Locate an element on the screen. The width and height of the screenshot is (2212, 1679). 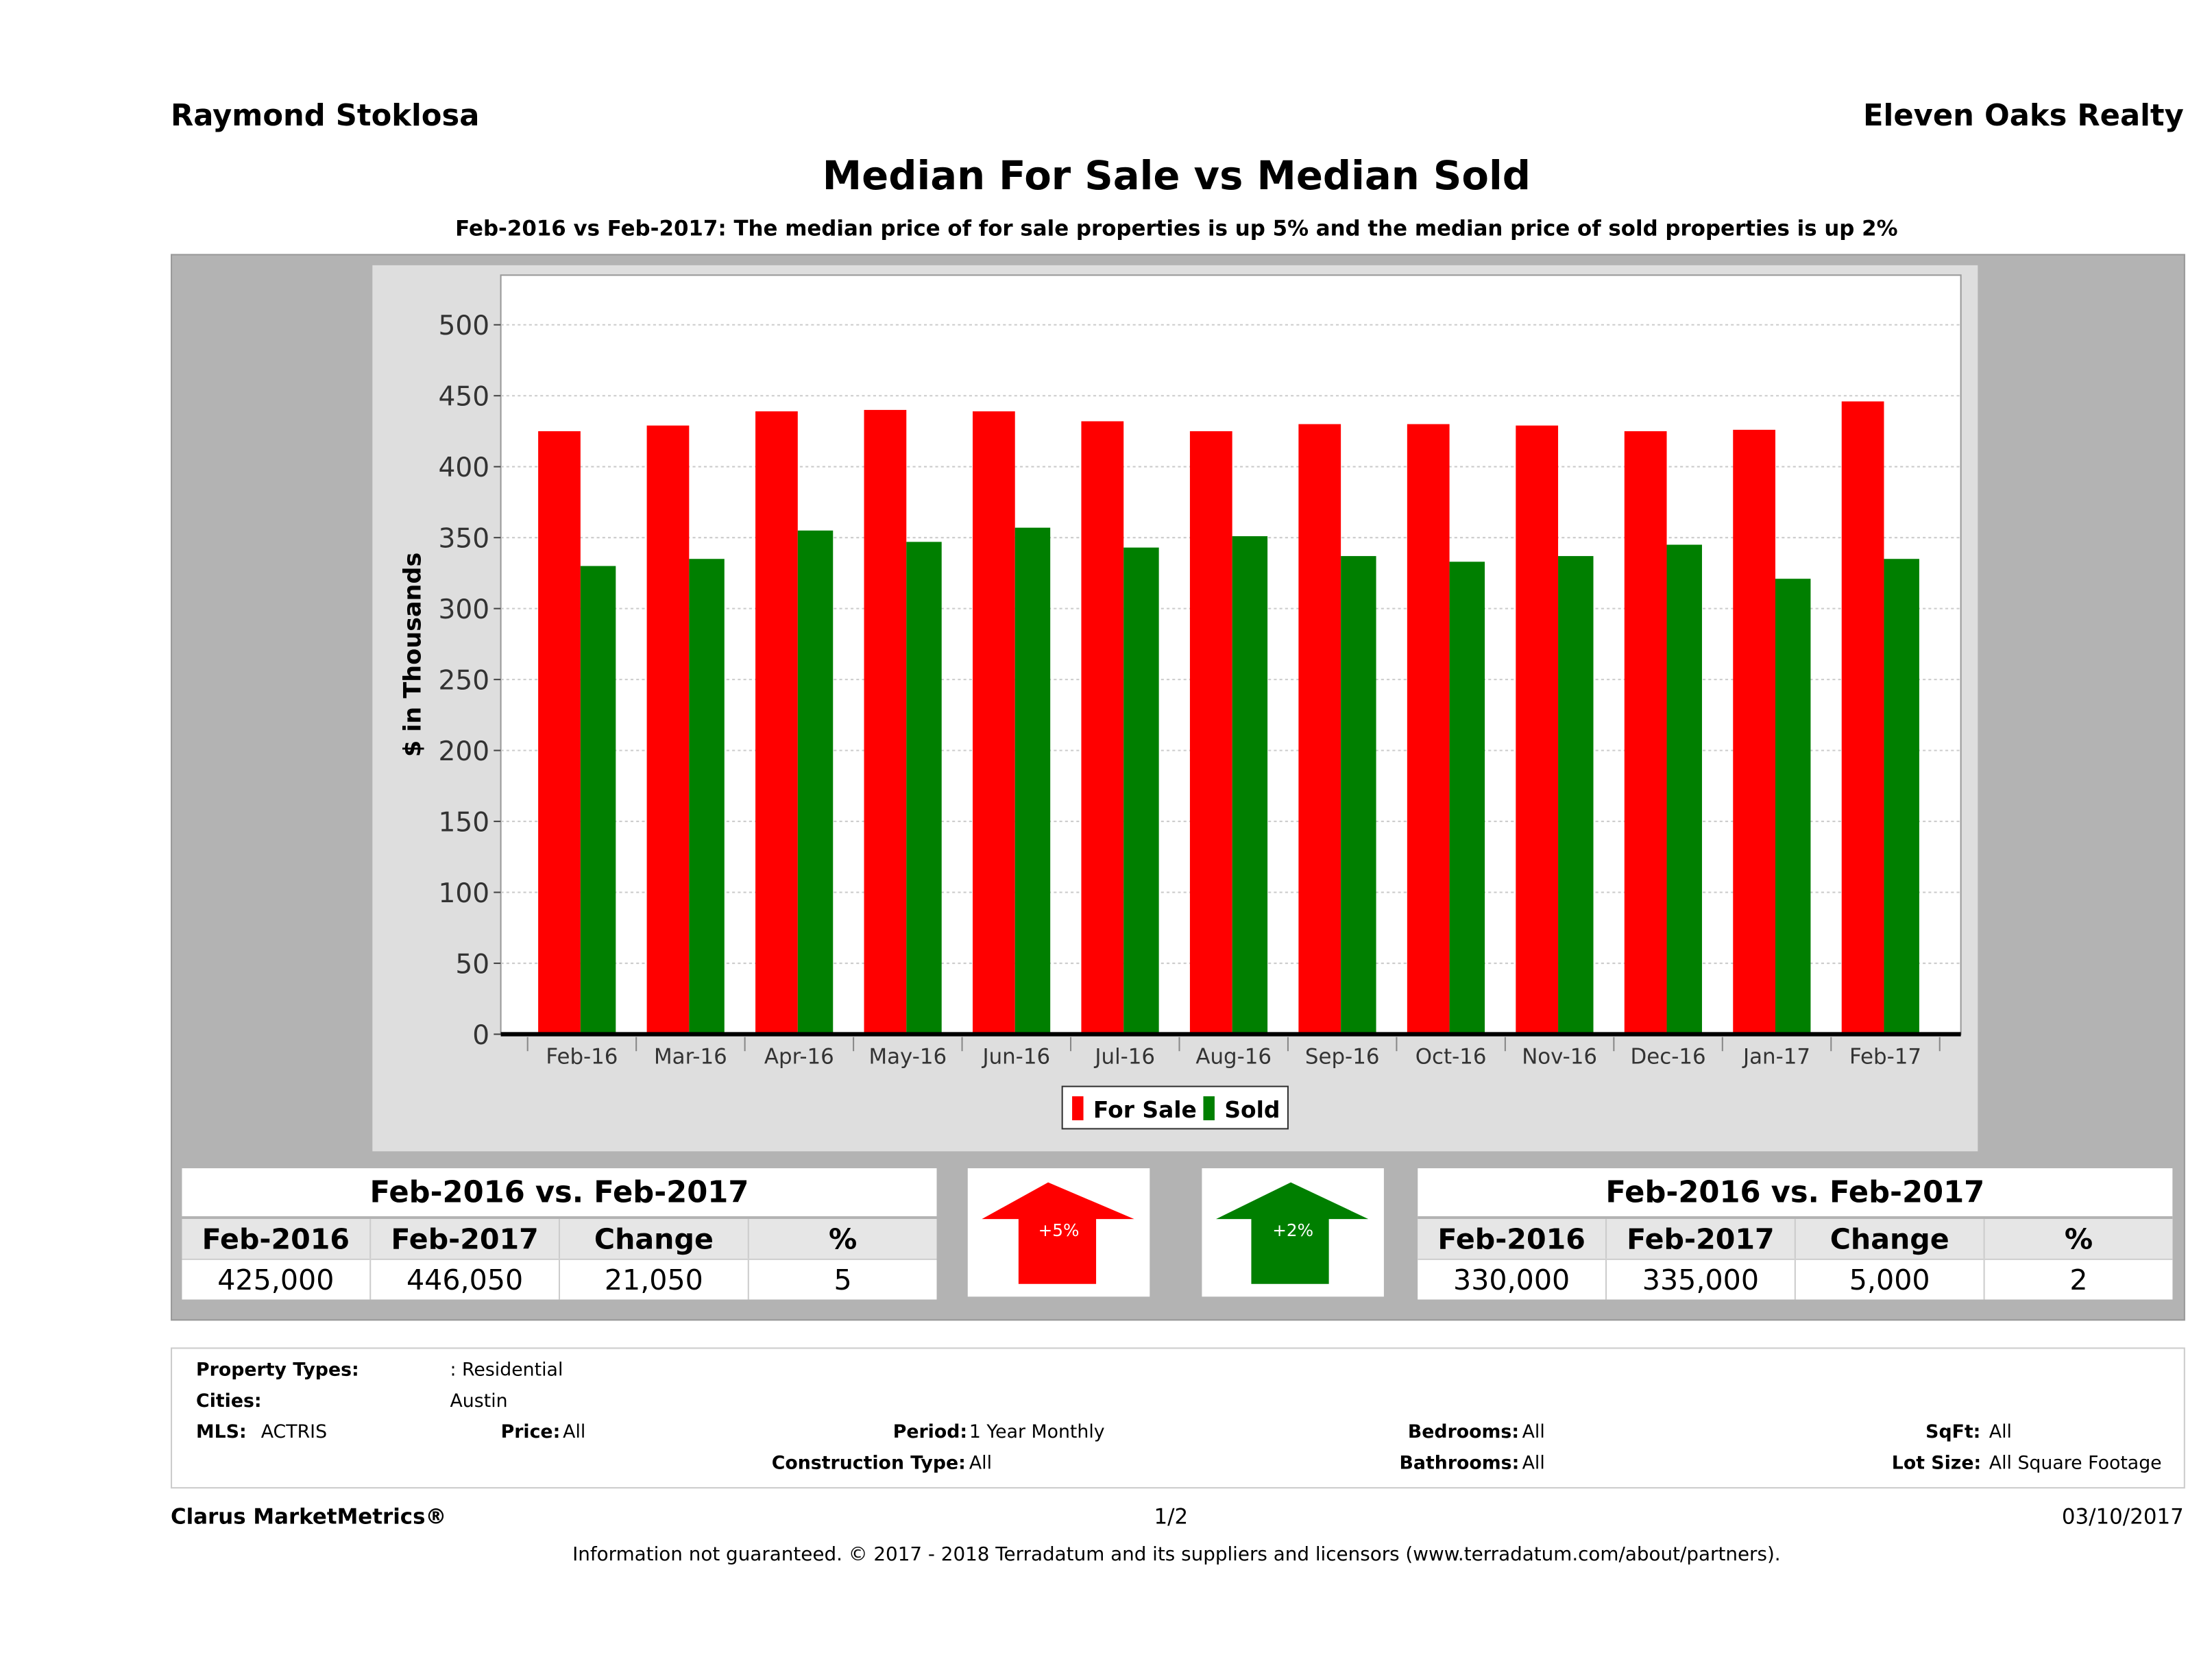
x-tick-label: Jun-16 is located at coordinates (1016, 1057).